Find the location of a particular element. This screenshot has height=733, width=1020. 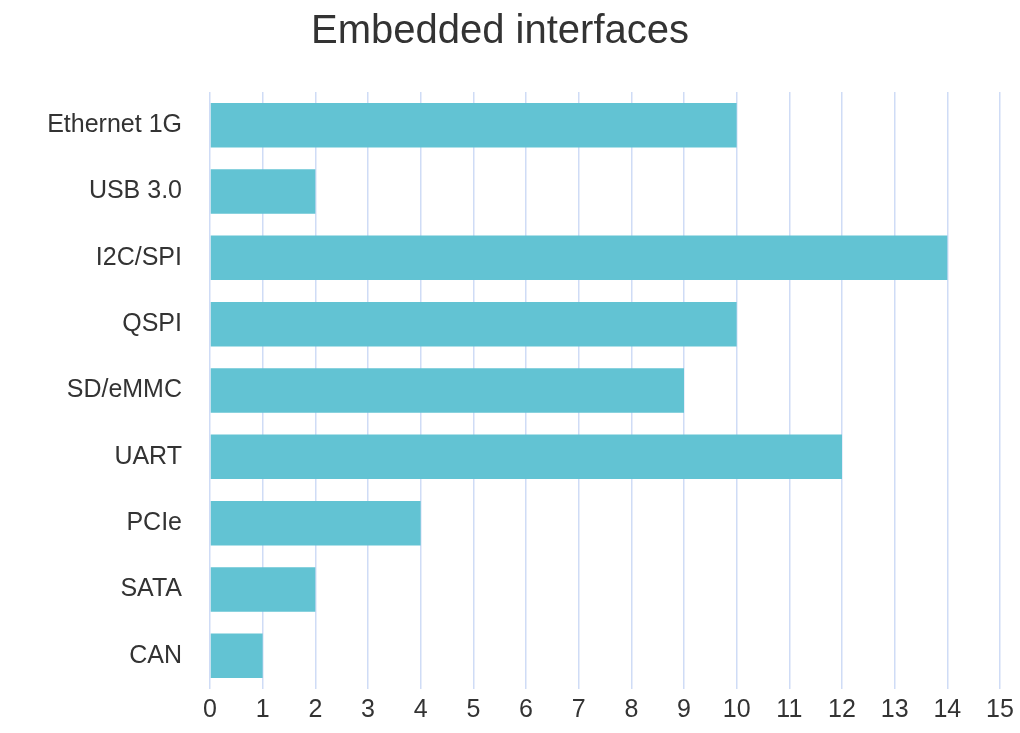

x-tick-label: 14 is located at coordinates (947, 707).